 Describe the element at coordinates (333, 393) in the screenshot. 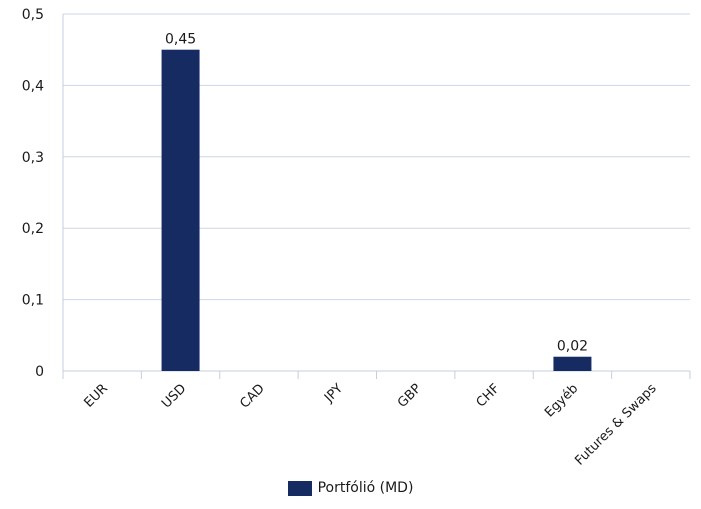

I see `x-tick-label: JPY` at that location.